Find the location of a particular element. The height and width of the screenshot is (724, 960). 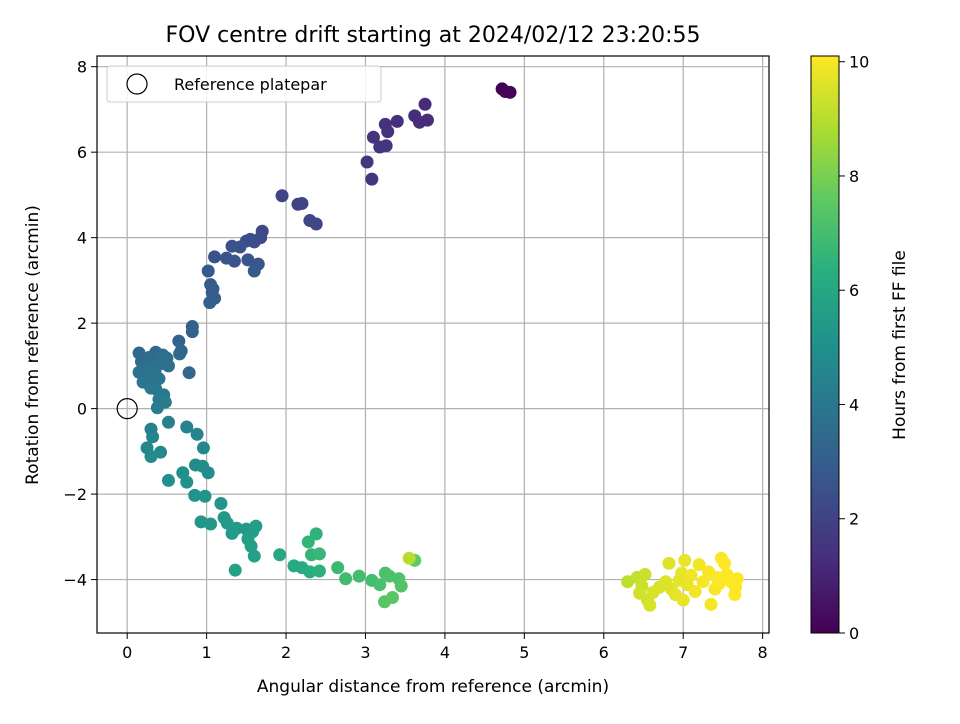

y-tick-label: 2 is located at coordinates (82, 323).